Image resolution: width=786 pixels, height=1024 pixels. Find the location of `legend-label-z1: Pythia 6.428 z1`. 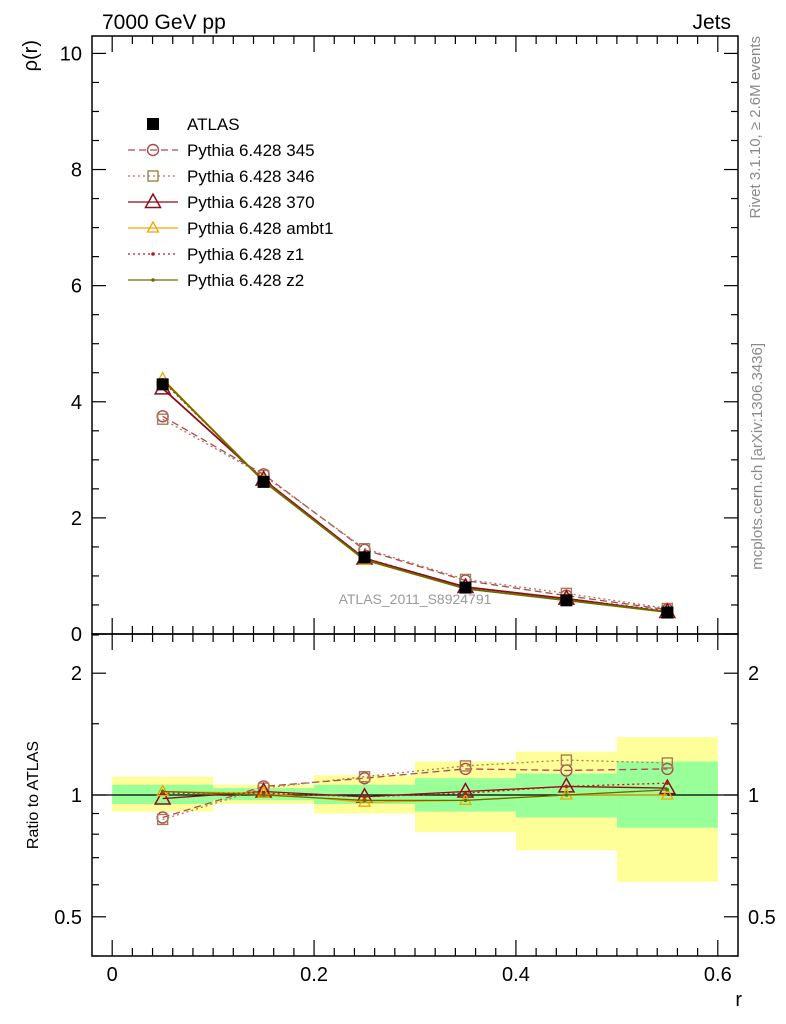

legend-label-z1: Pythia 6.428 z1 is located at coordinates (245, 254).